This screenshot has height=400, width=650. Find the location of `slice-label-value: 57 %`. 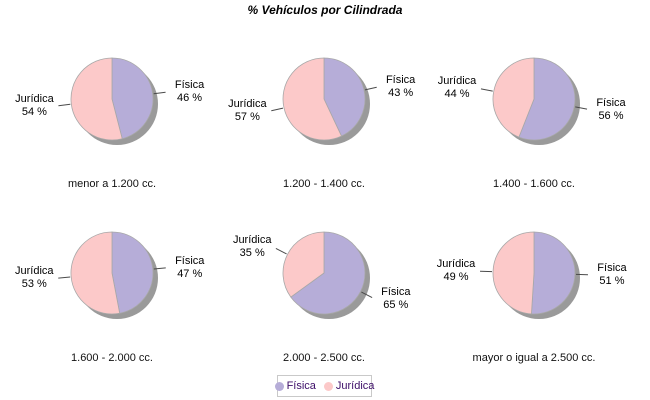

slice-label-value: 57 % is located at coordinates (247, 117).